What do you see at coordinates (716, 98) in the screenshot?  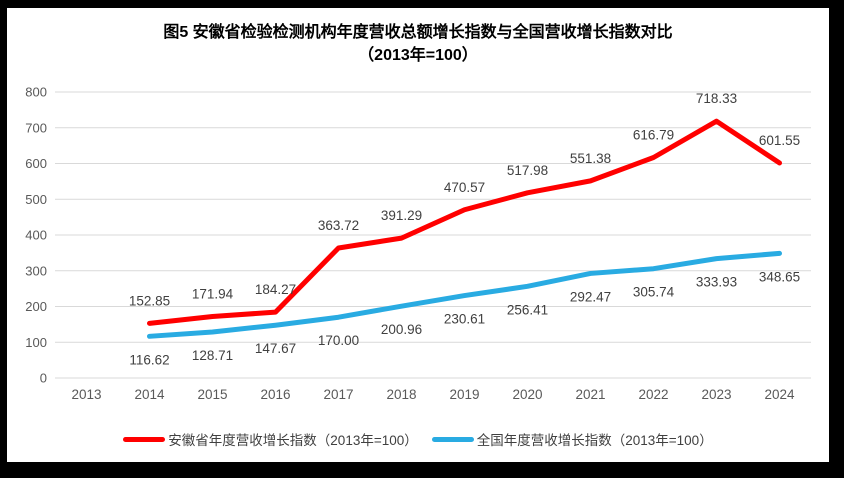 I see `data-label: 718.33` at bounding box center [716, 98].